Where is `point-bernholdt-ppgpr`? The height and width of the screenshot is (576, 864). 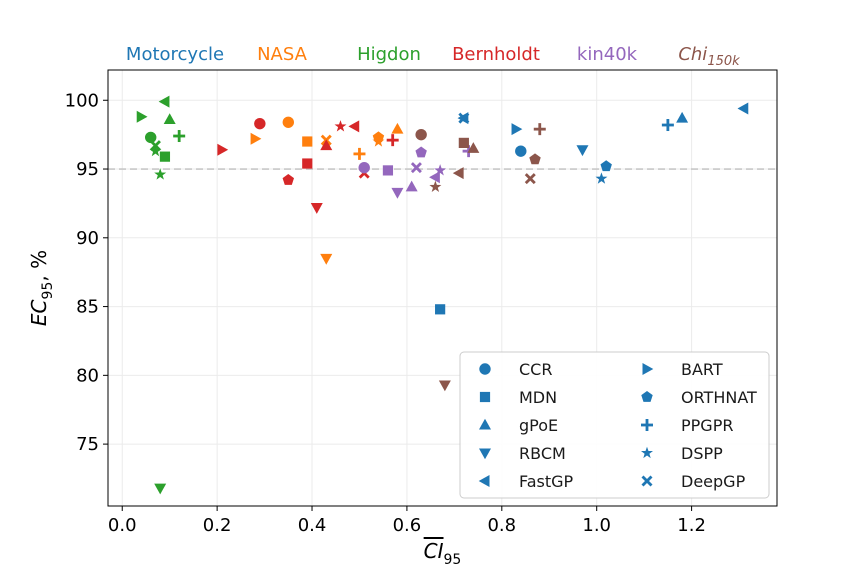 point-bernholdt-ppgpr is located at coordinates (392, 140).